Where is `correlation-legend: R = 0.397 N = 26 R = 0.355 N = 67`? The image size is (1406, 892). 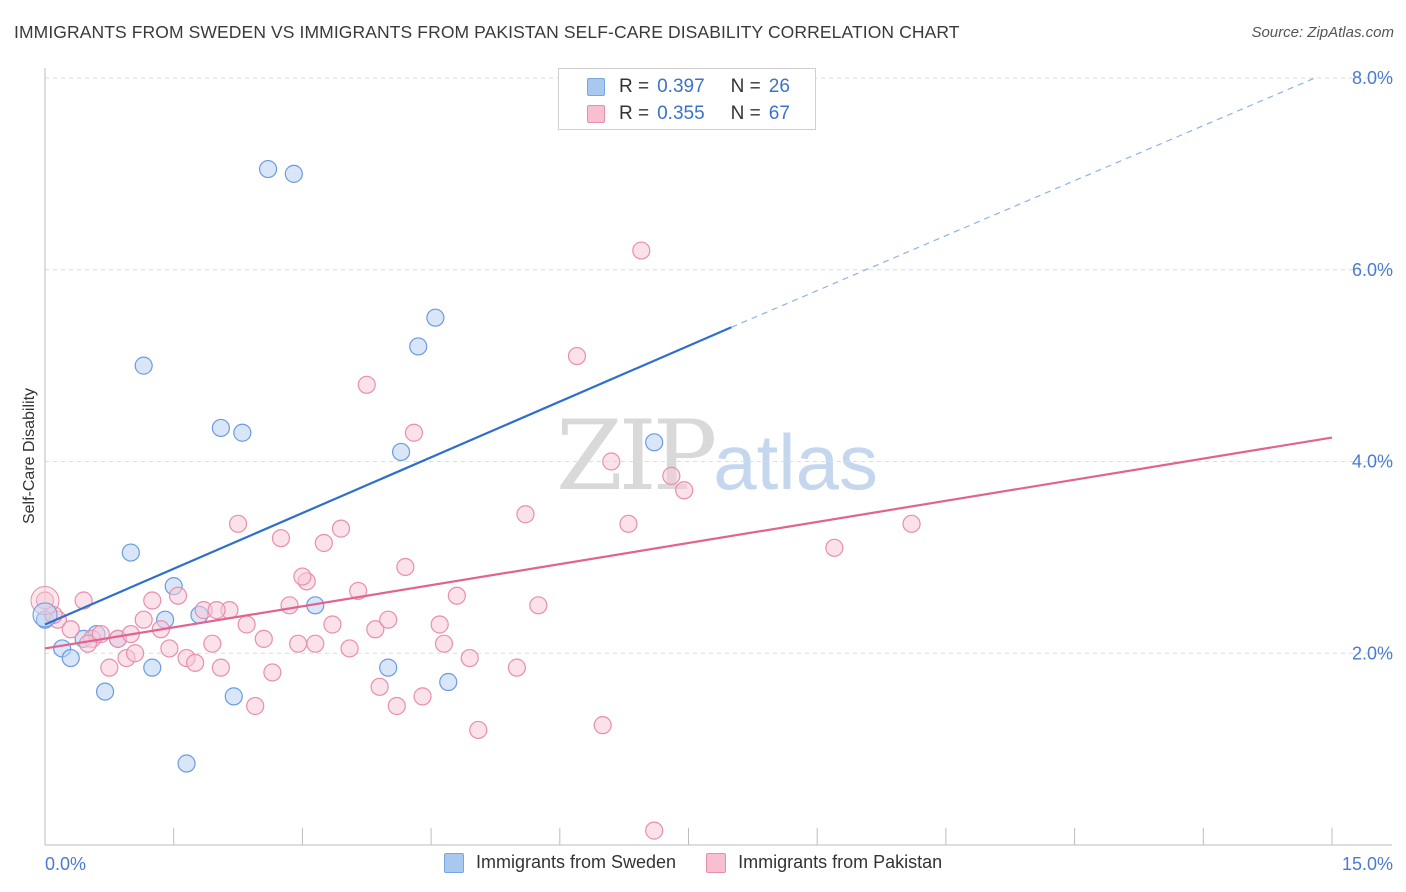
correlation-legend: R = 0.397 N = 26 R = 0.355 N = 67 is located at coordinates (687, 99).